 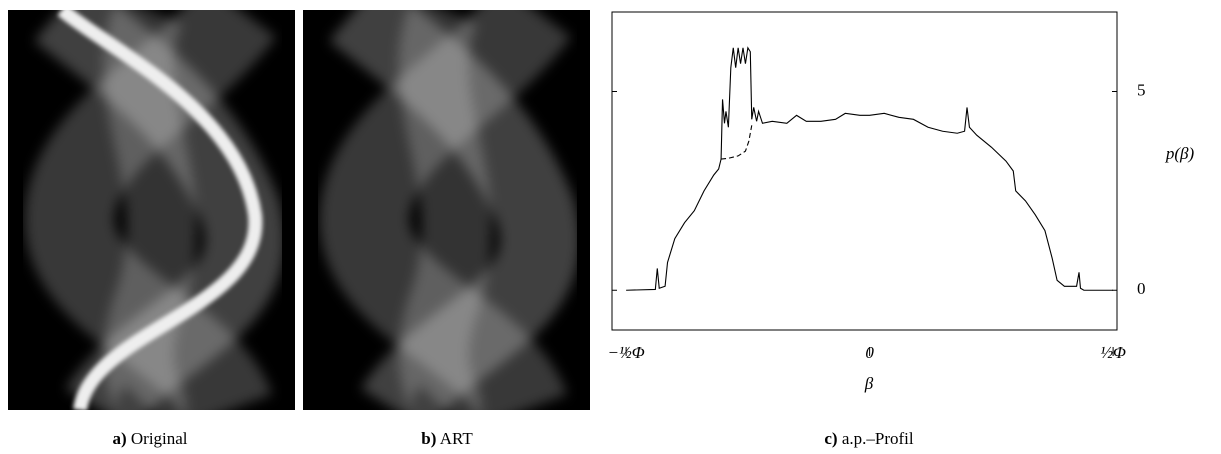 I want to click on caption-b: b) ART, so click(x=447, y=438).